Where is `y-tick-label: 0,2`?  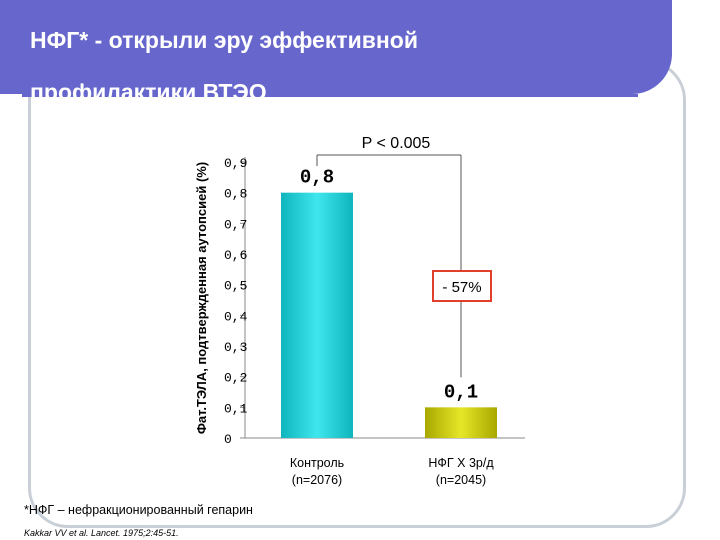 y-tick-label: 0,2 is located at coordinates (235, 378).